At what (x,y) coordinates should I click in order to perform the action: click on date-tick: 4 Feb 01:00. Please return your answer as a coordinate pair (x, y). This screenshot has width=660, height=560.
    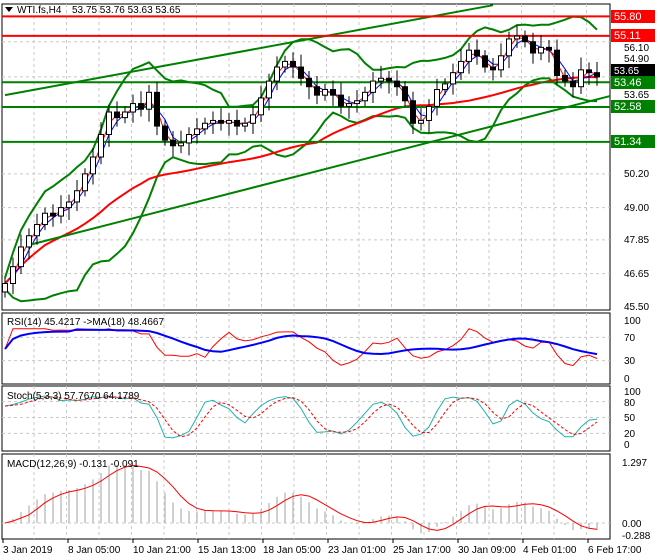
    Looking at the image, I should click on (550, 550).